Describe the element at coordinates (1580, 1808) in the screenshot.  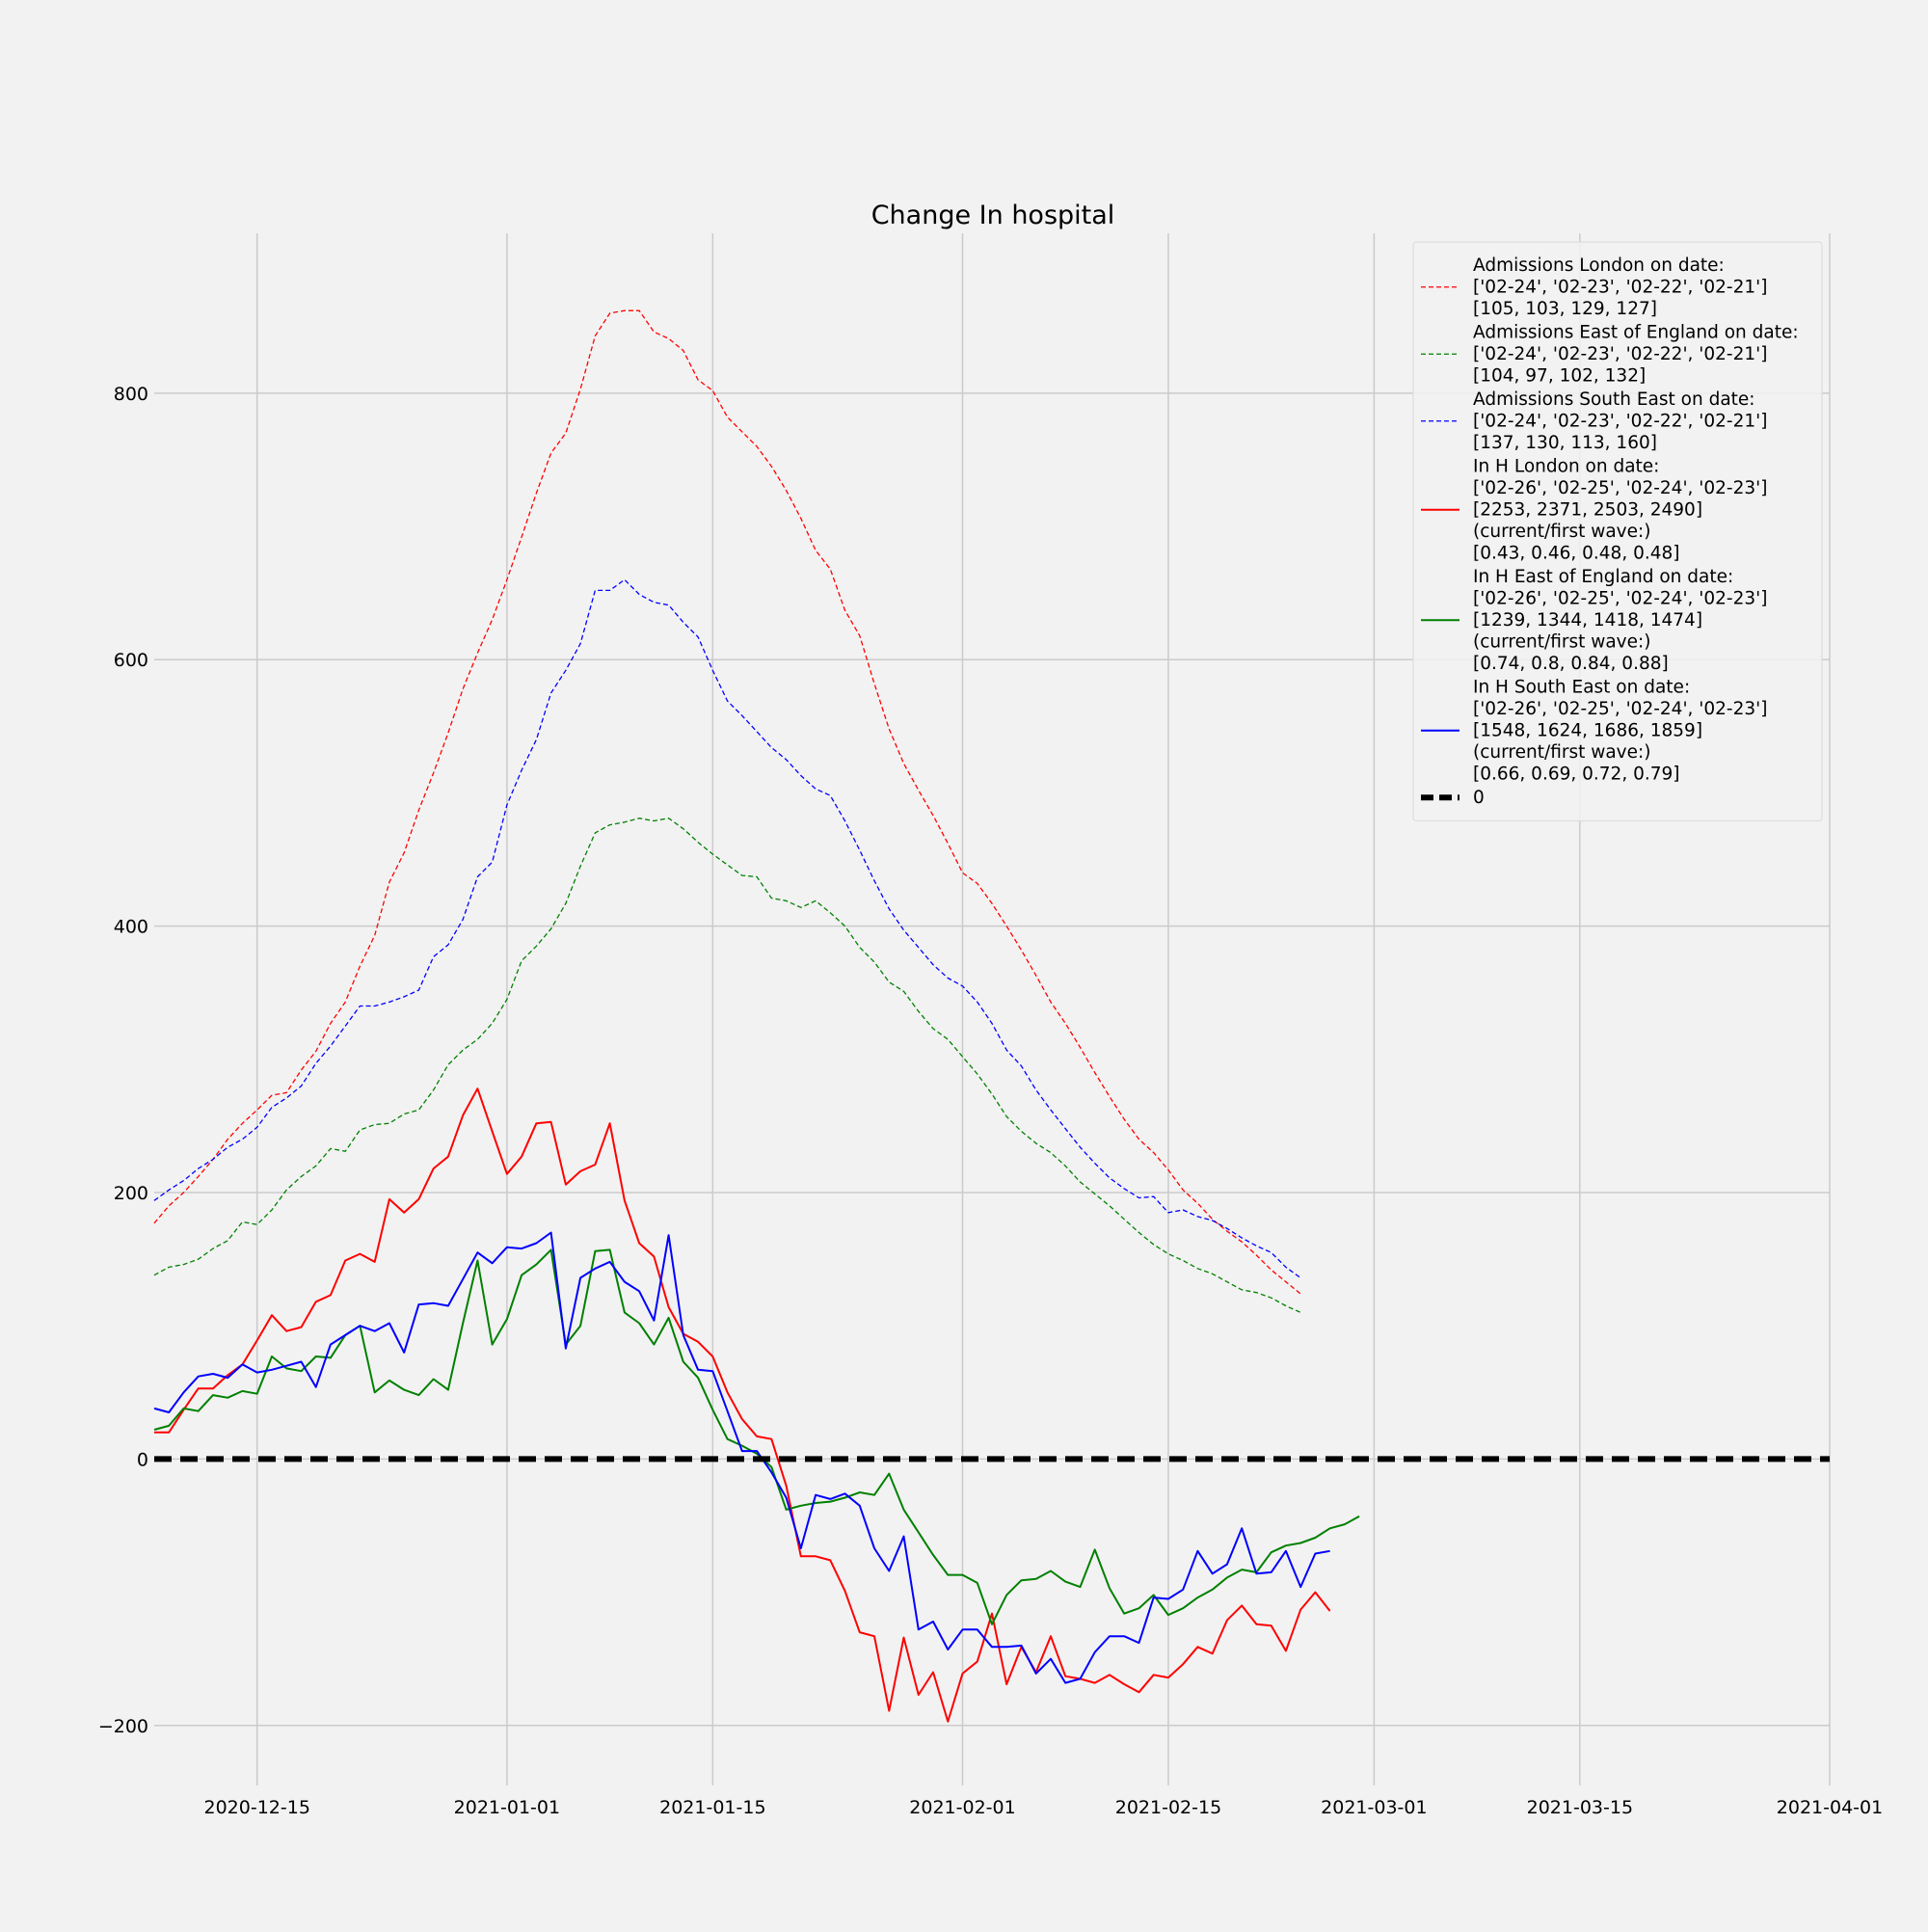
I see `x-tick-label: 2021-03-15` at that location.